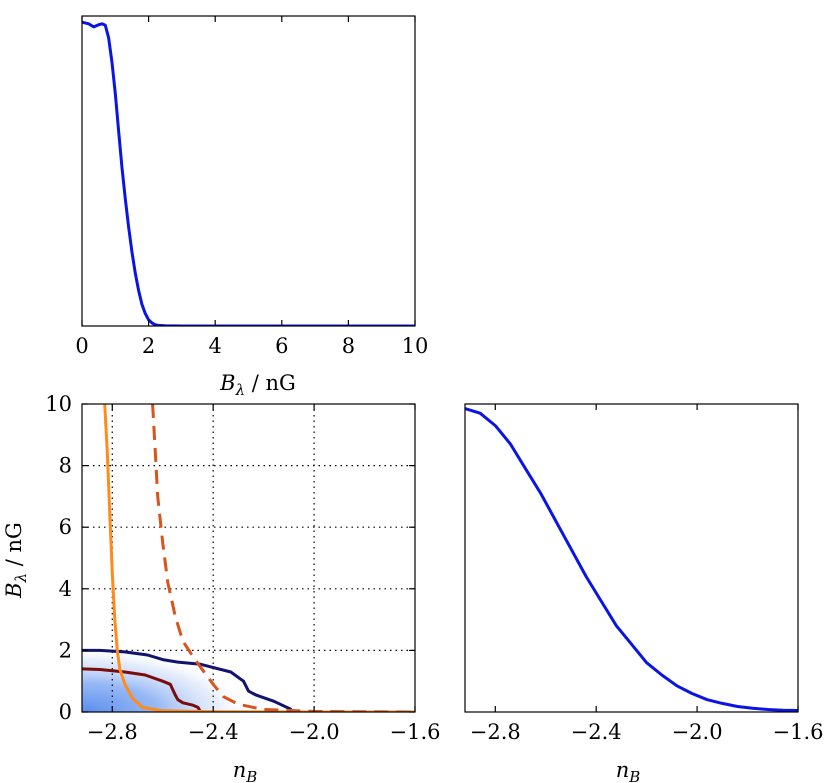 This screenshot has height=783, width=830. What do you see at coordinates (215, 346) in the screenshot?
I see `x-tick-label: 4` at bounding box center [215, 346].